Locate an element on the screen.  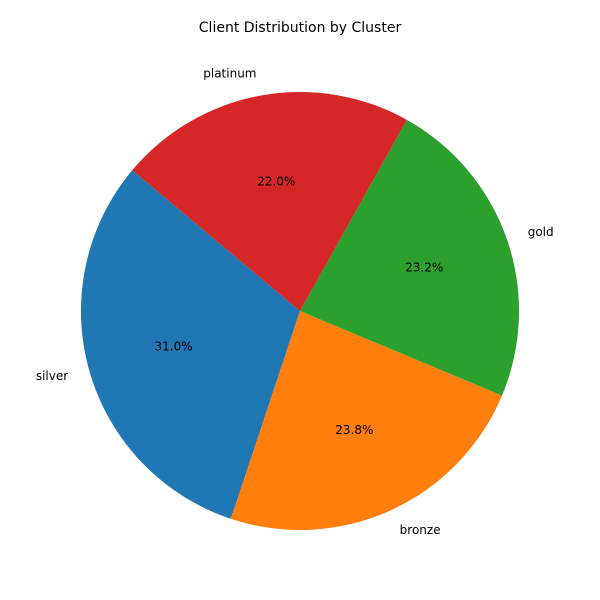
slice-label-silver: silver is located at coordinates (52, 376).